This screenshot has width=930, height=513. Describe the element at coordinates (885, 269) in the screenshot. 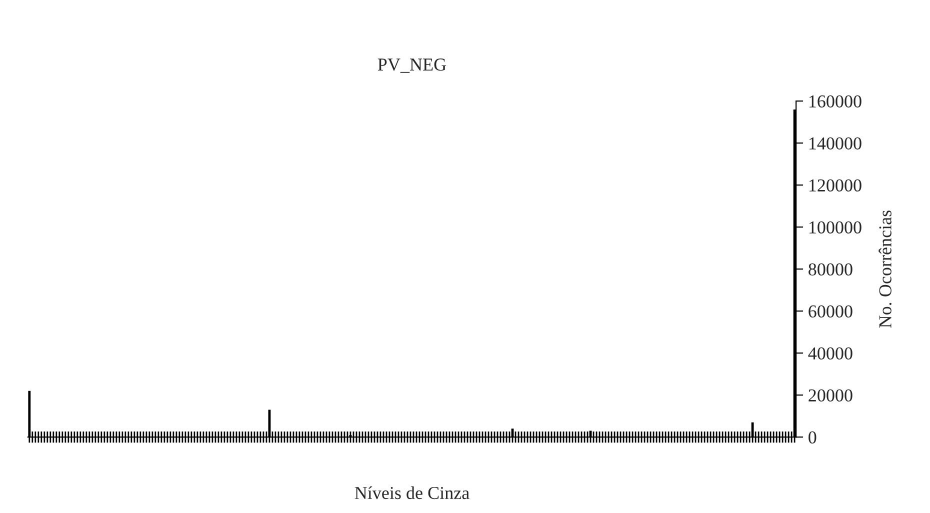

I see `y-axis-title: No. Ocorrências` at that location.